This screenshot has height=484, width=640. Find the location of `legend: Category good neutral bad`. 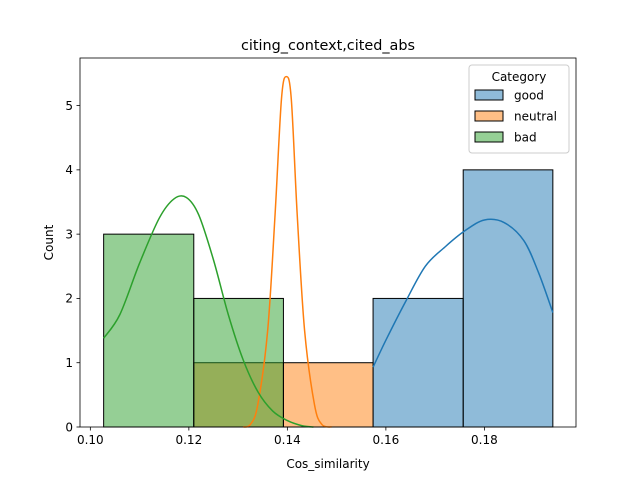

legend: Category good neutral bad is located at coordinates (519, 109).